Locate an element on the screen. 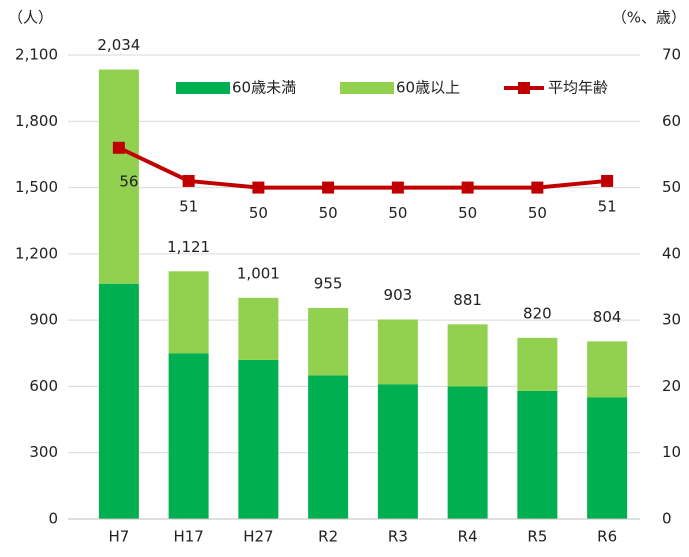 This screenshot has width=689, height=557. y-tick-label: 0 is located at coordinates (53, 519).